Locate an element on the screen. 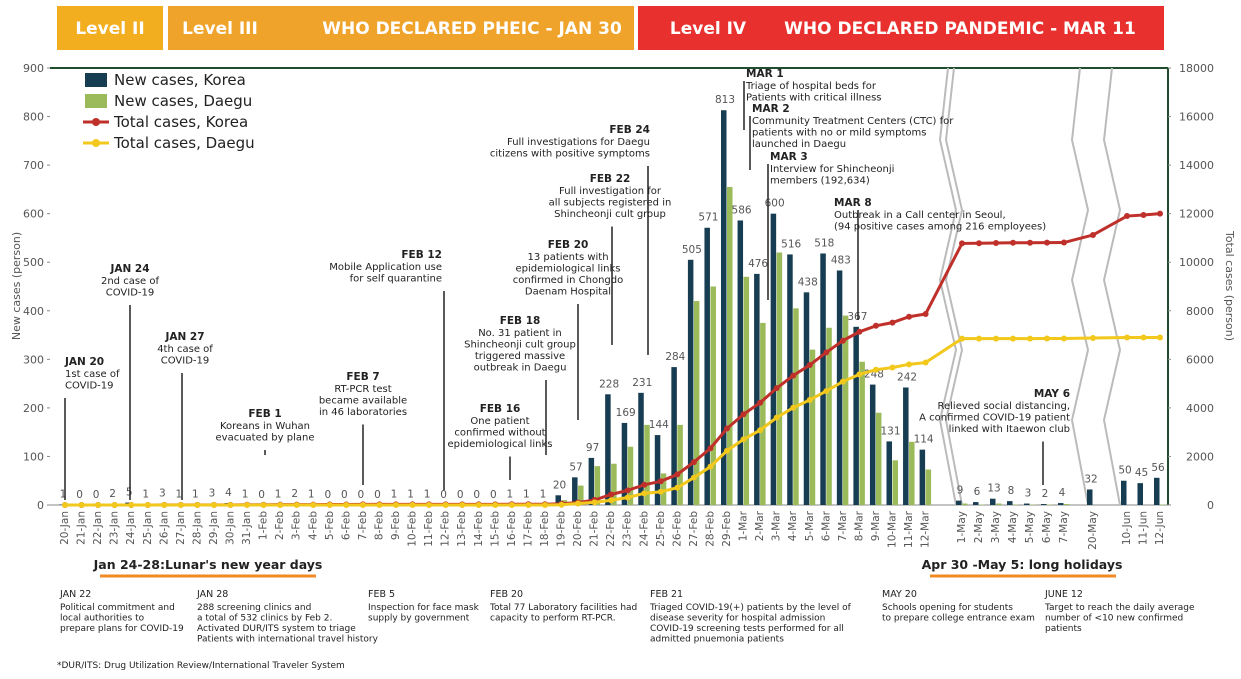 The width and height of the screenshot is (1241, 679). y-axis-title: New cases (person) is located at coordinates (16, 286).